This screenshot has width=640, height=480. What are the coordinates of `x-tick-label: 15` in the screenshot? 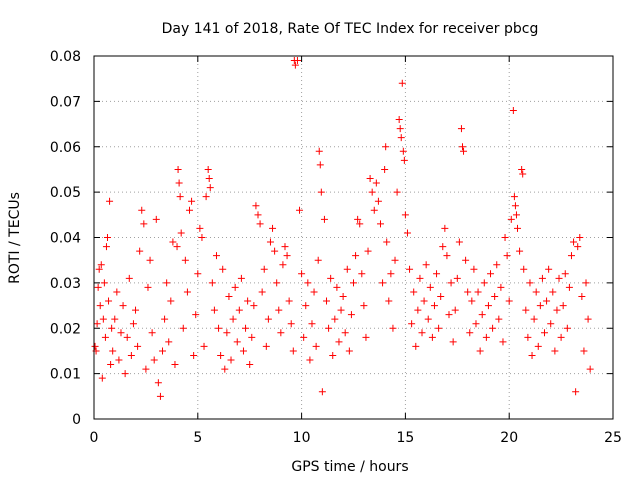 It's located at (405, 438).